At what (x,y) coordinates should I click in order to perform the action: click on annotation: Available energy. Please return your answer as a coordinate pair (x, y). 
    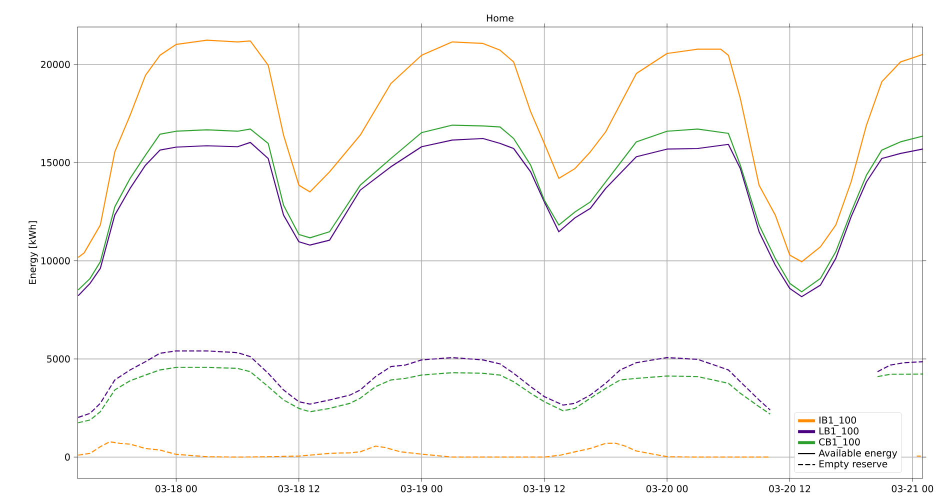
    Looking at the image, I should click on (858, 453).